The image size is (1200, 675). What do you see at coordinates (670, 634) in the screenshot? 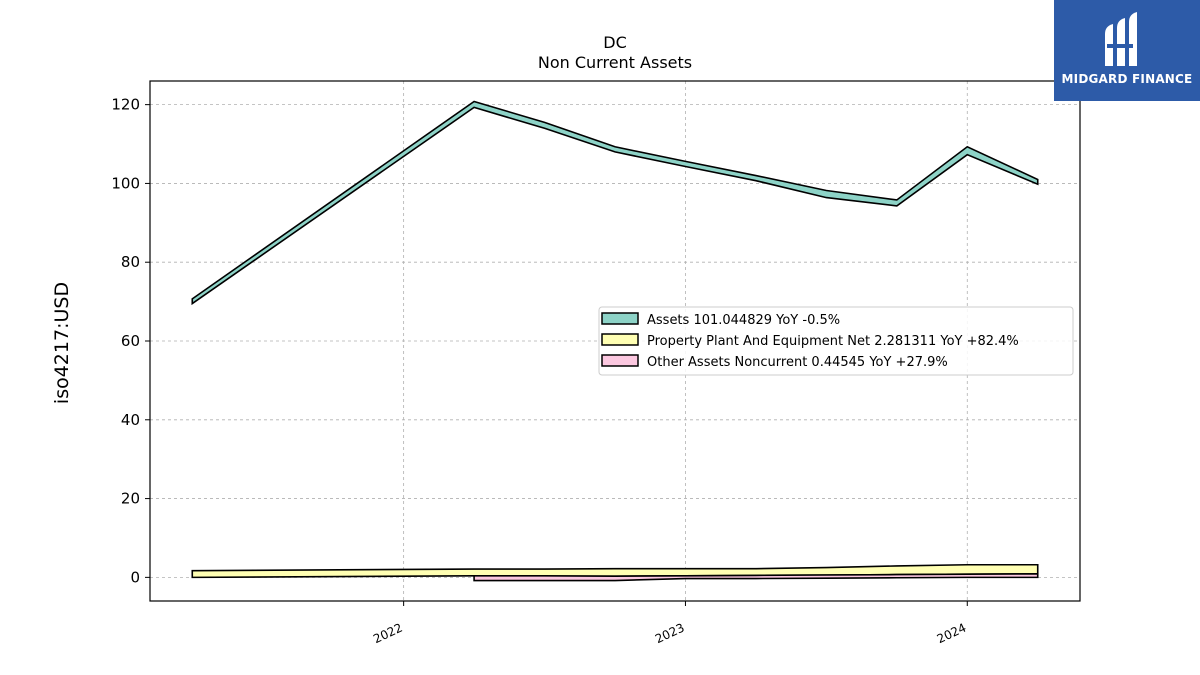
I see `x-tick-label: 2023` at bounding box center [670, 634].